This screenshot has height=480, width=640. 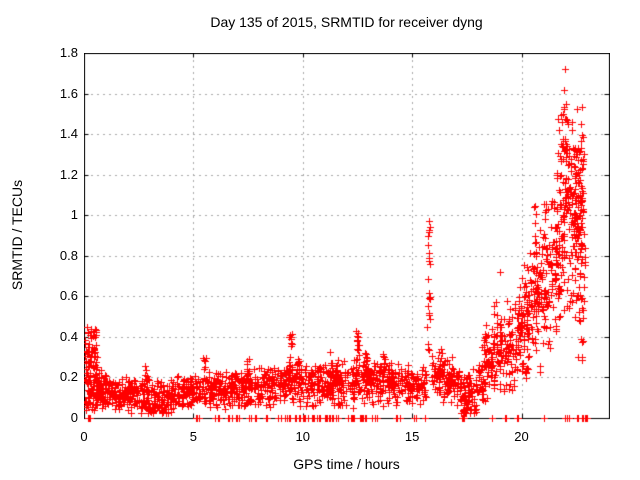 What do you see at coordinates (68, 174) in the screenshot?
I see `y-tick-label: 1.2` at bounding box center [68, 174].